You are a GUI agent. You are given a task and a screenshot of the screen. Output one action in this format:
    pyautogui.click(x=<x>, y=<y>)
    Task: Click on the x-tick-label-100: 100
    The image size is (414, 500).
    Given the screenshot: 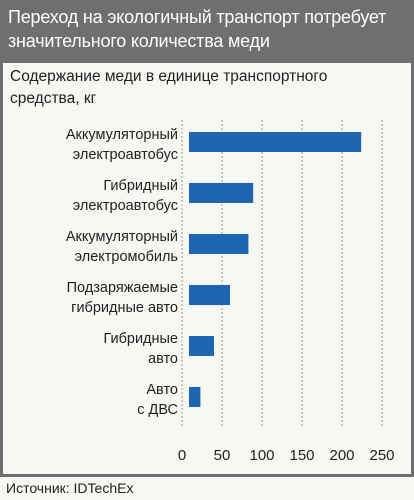 What is the action you would take?
    pyautogui.click(x=261, y=455)
    